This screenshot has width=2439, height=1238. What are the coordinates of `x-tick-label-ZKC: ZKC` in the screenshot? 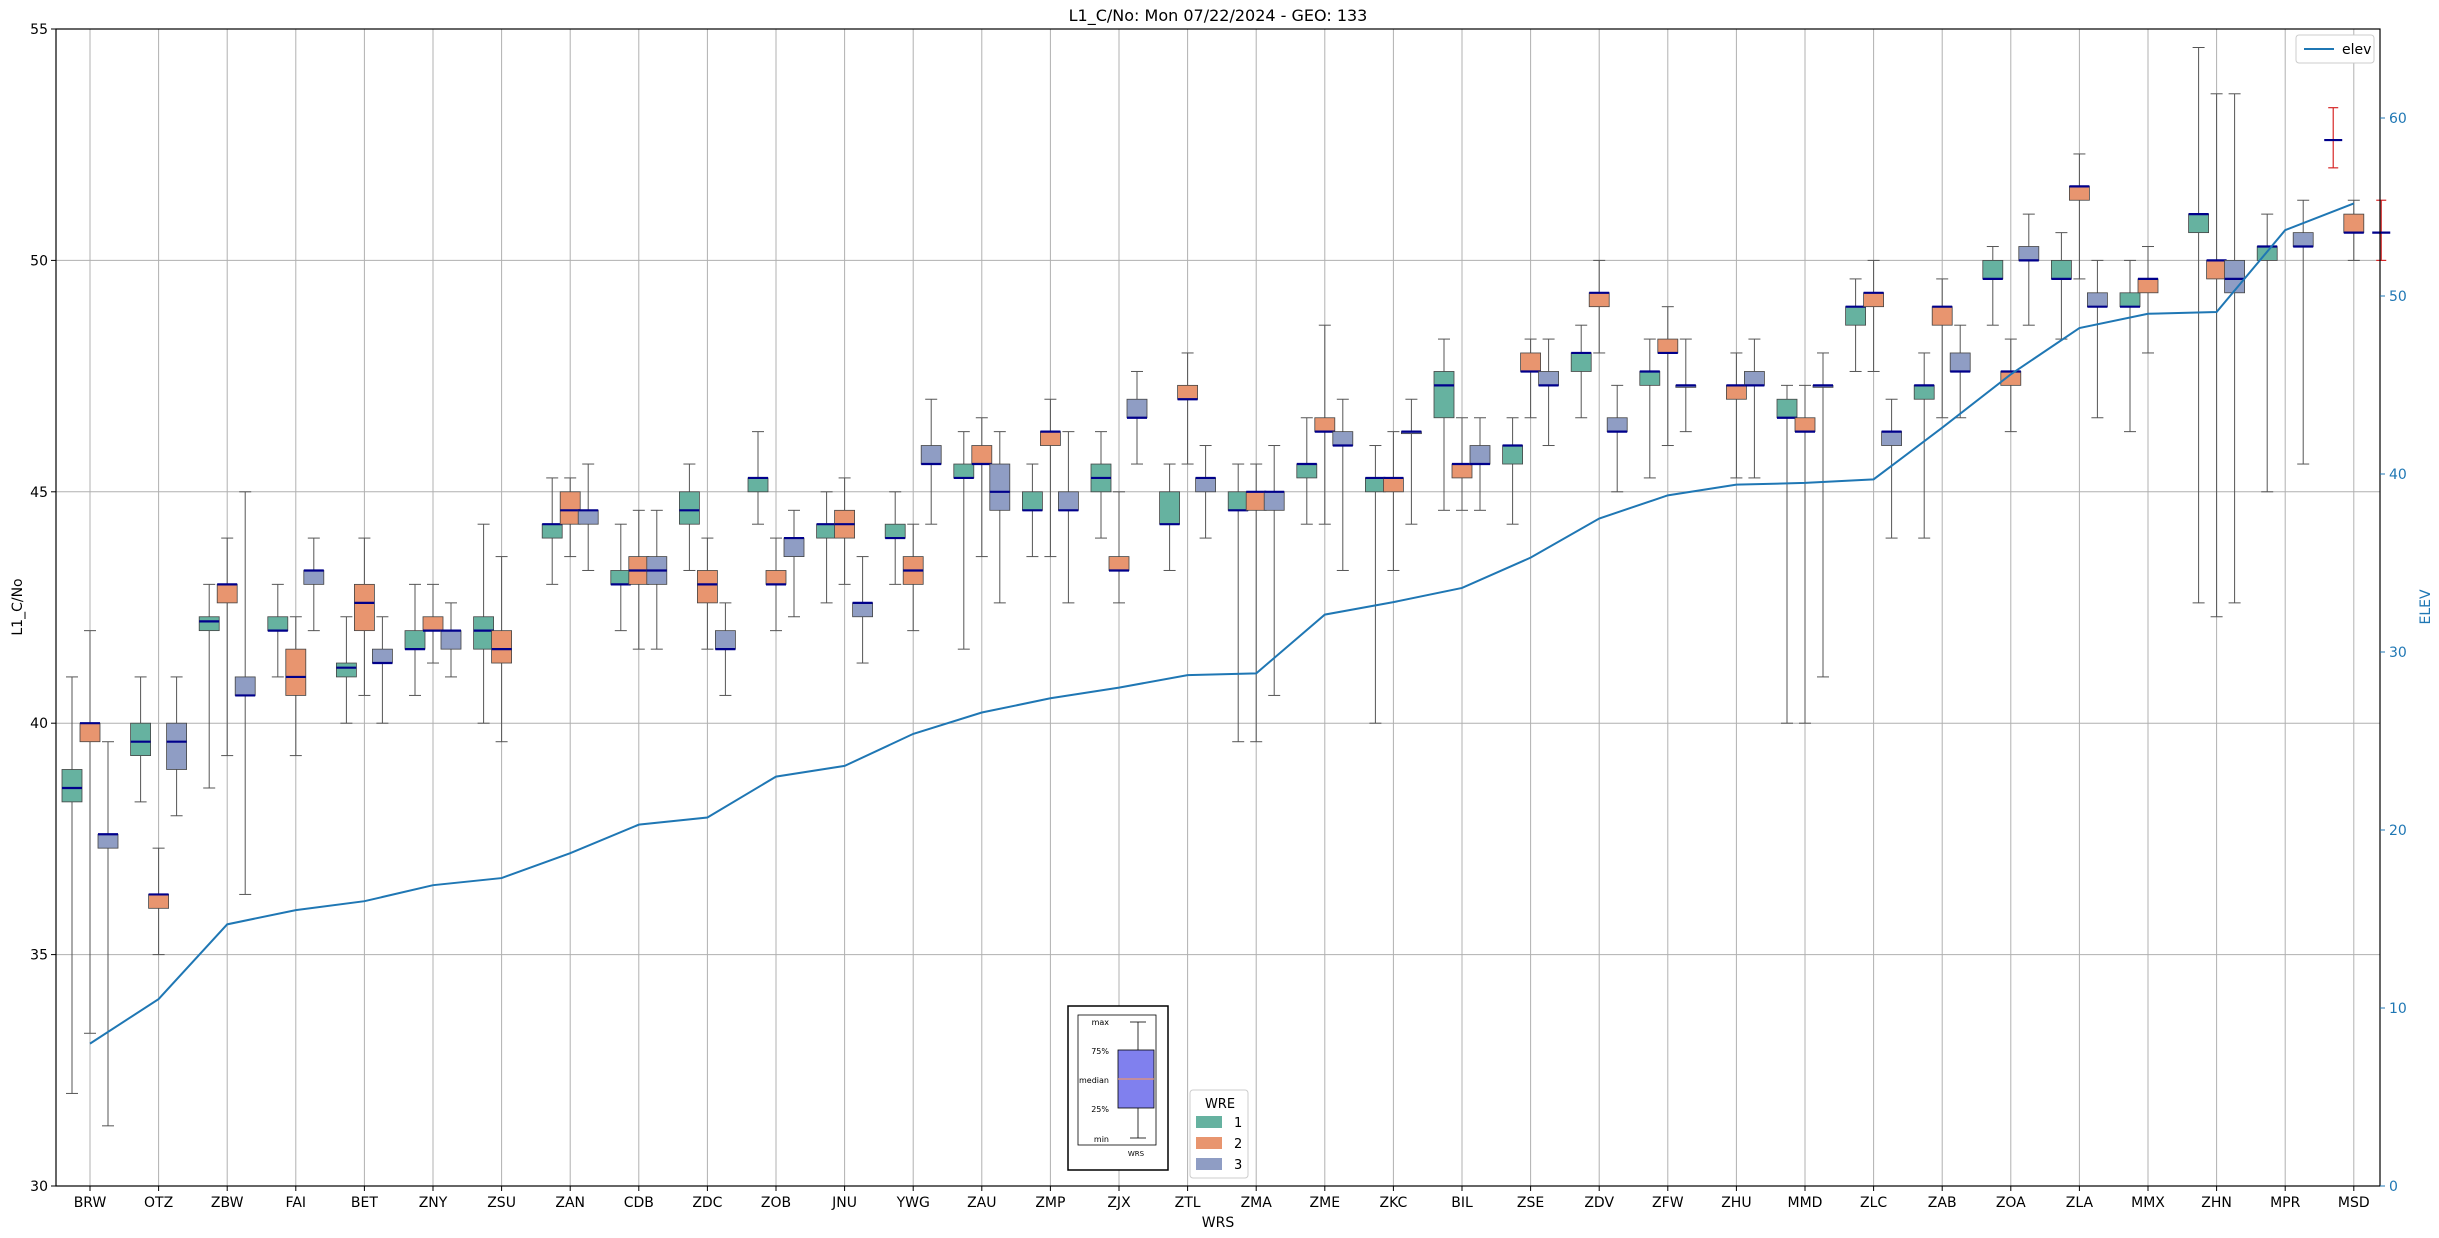 It's located at (1394, 1203).